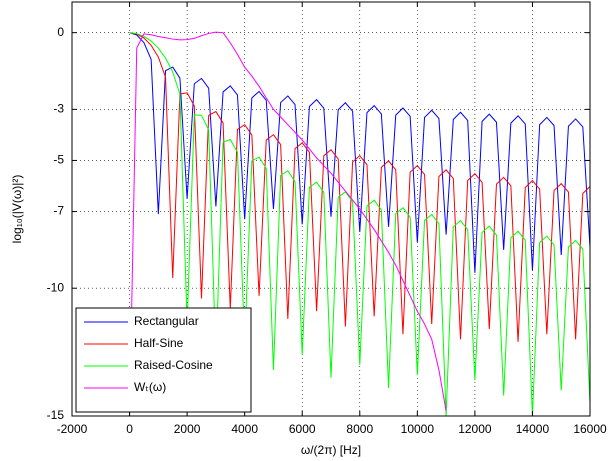  I want to click on x-axis-label: ω/(2π) [Hz], so click(331, 450).